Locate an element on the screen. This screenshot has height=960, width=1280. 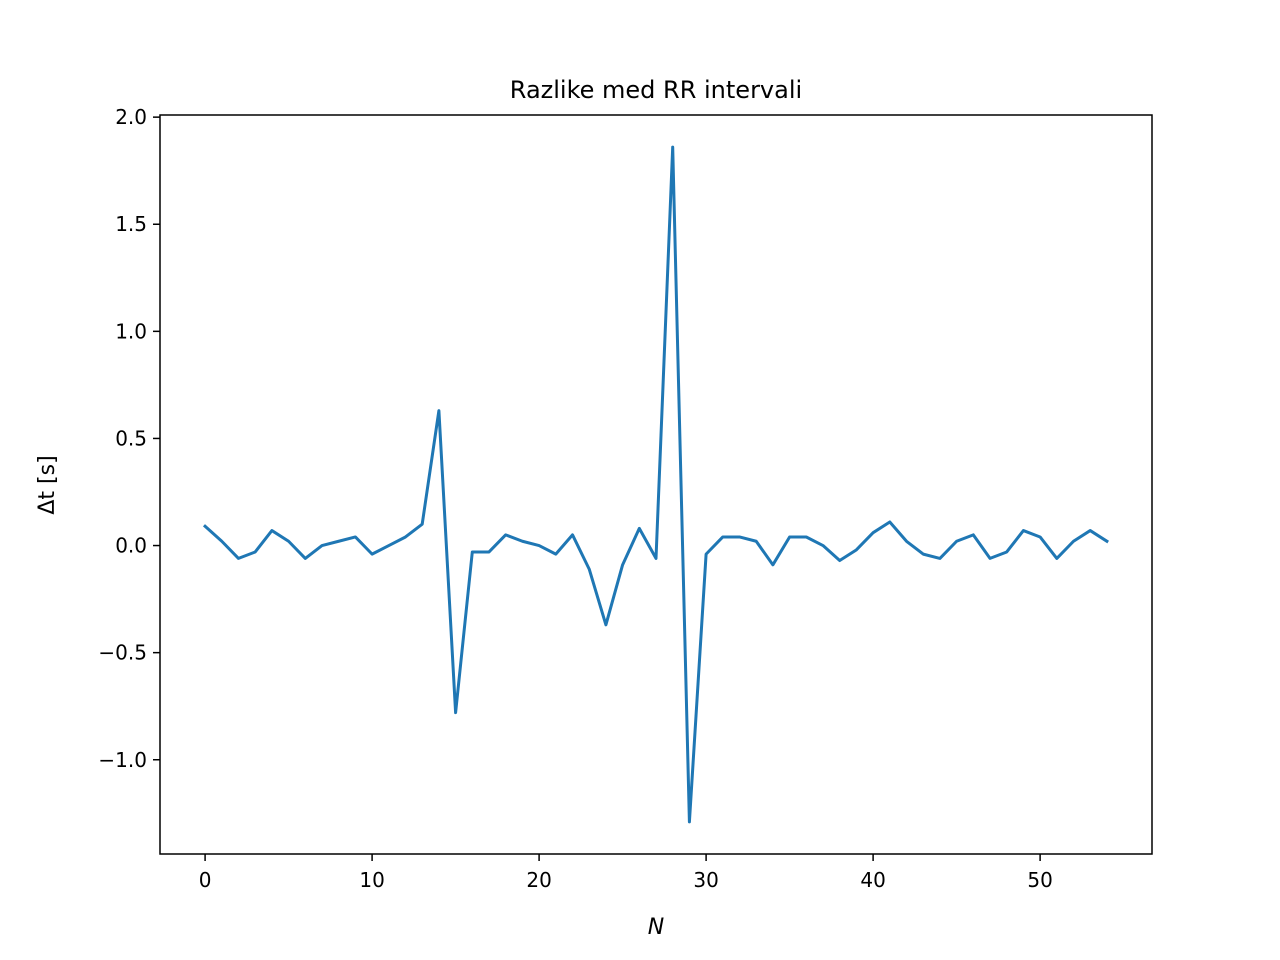
x-tick-label: 30 is located at coordinates (705, 880).